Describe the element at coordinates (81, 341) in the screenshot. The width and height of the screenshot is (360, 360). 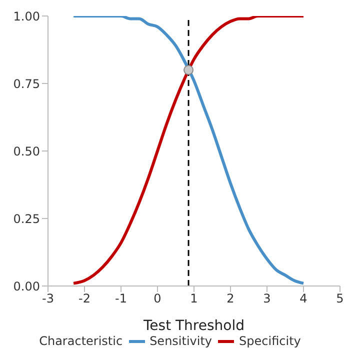
I see `legend-title: Characteristic` at that location.